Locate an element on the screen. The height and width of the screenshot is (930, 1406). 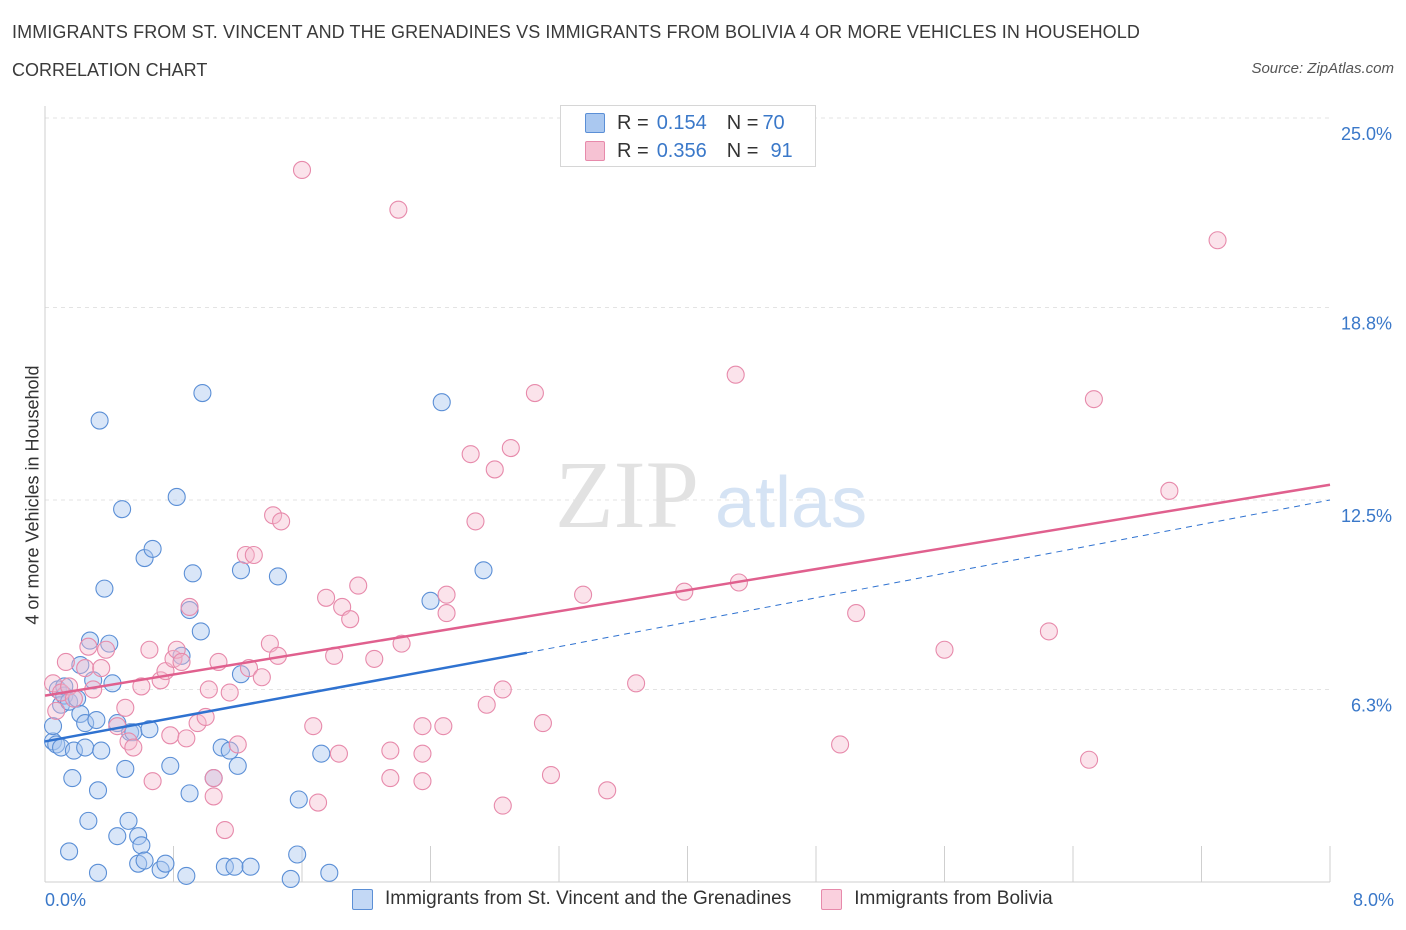
trend-extension-st-vincent is located at coordinates (928, 576).